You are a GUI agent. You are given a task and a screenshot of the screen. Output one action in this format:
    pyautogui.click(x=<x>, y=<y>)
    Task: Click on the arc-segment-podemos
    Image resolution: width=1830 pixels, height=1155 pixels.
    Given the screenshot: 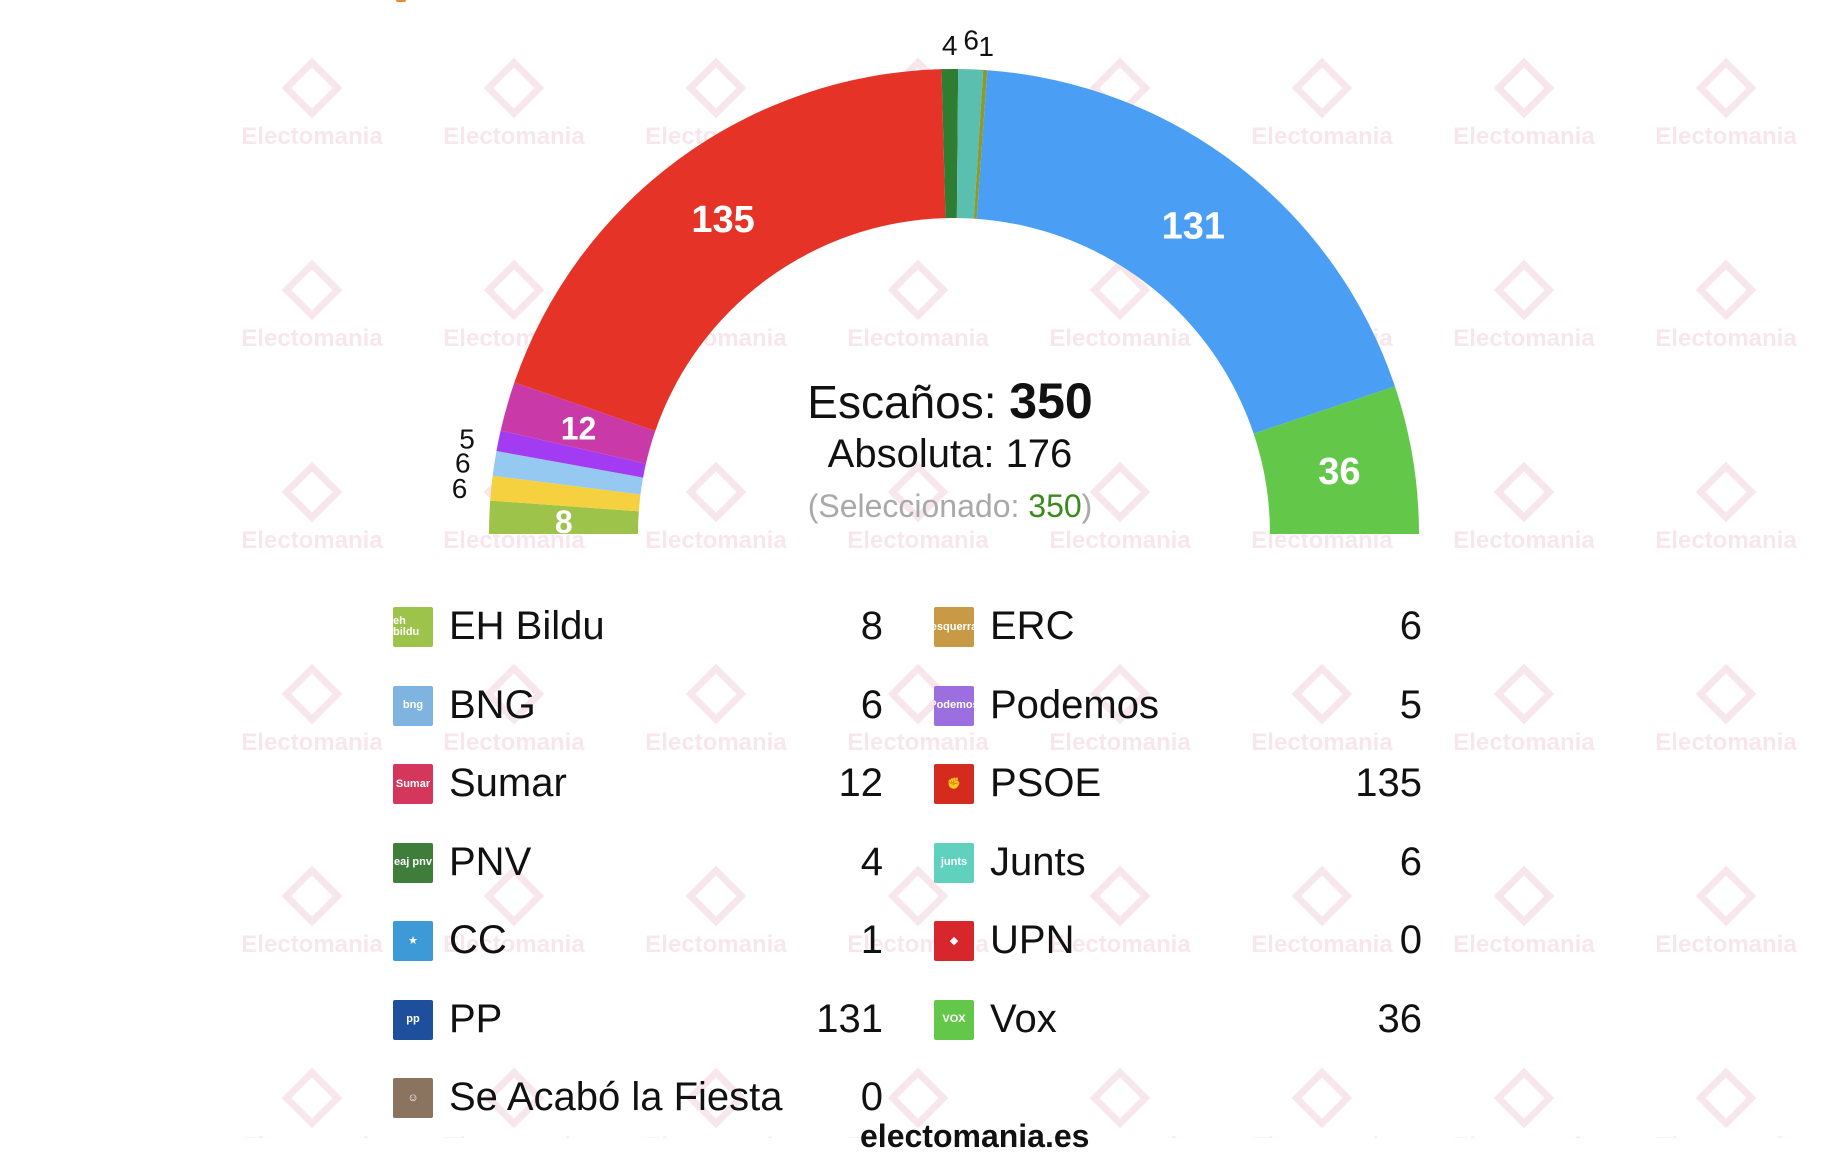 What is the action you would take?
    pyautogui.click(x=571, y=454)
    